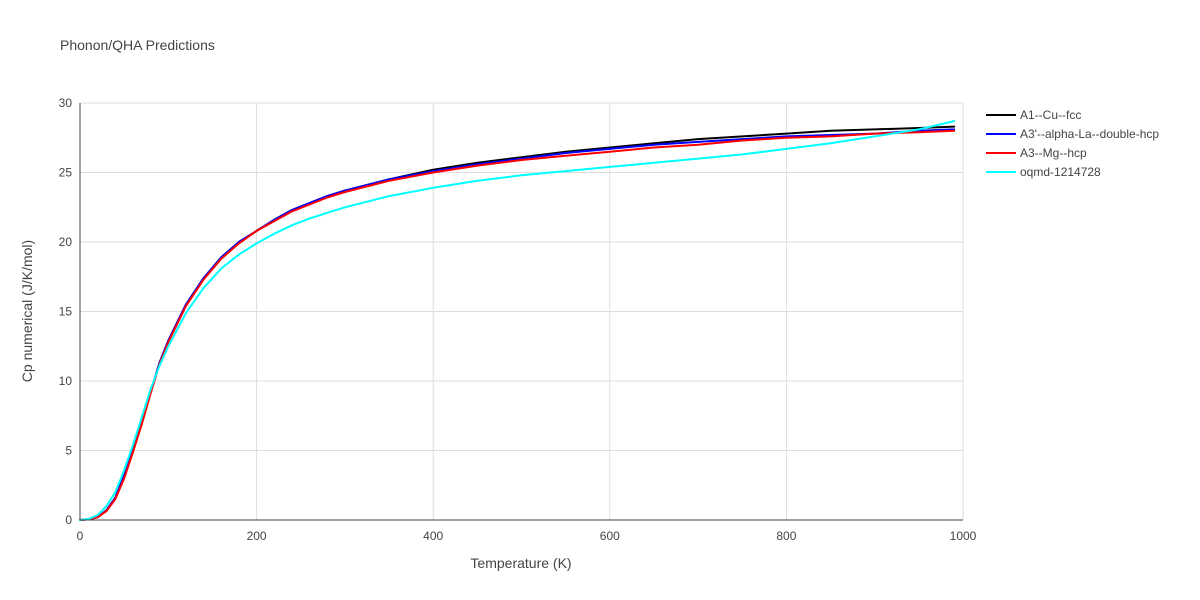 The width and height of the screenshot is (1200, 600). What do you see at coordinates (1053, 153) in the screenshot?
I see `legend-label: A3--Mg--hcp` at bounding box center [1053, 153].